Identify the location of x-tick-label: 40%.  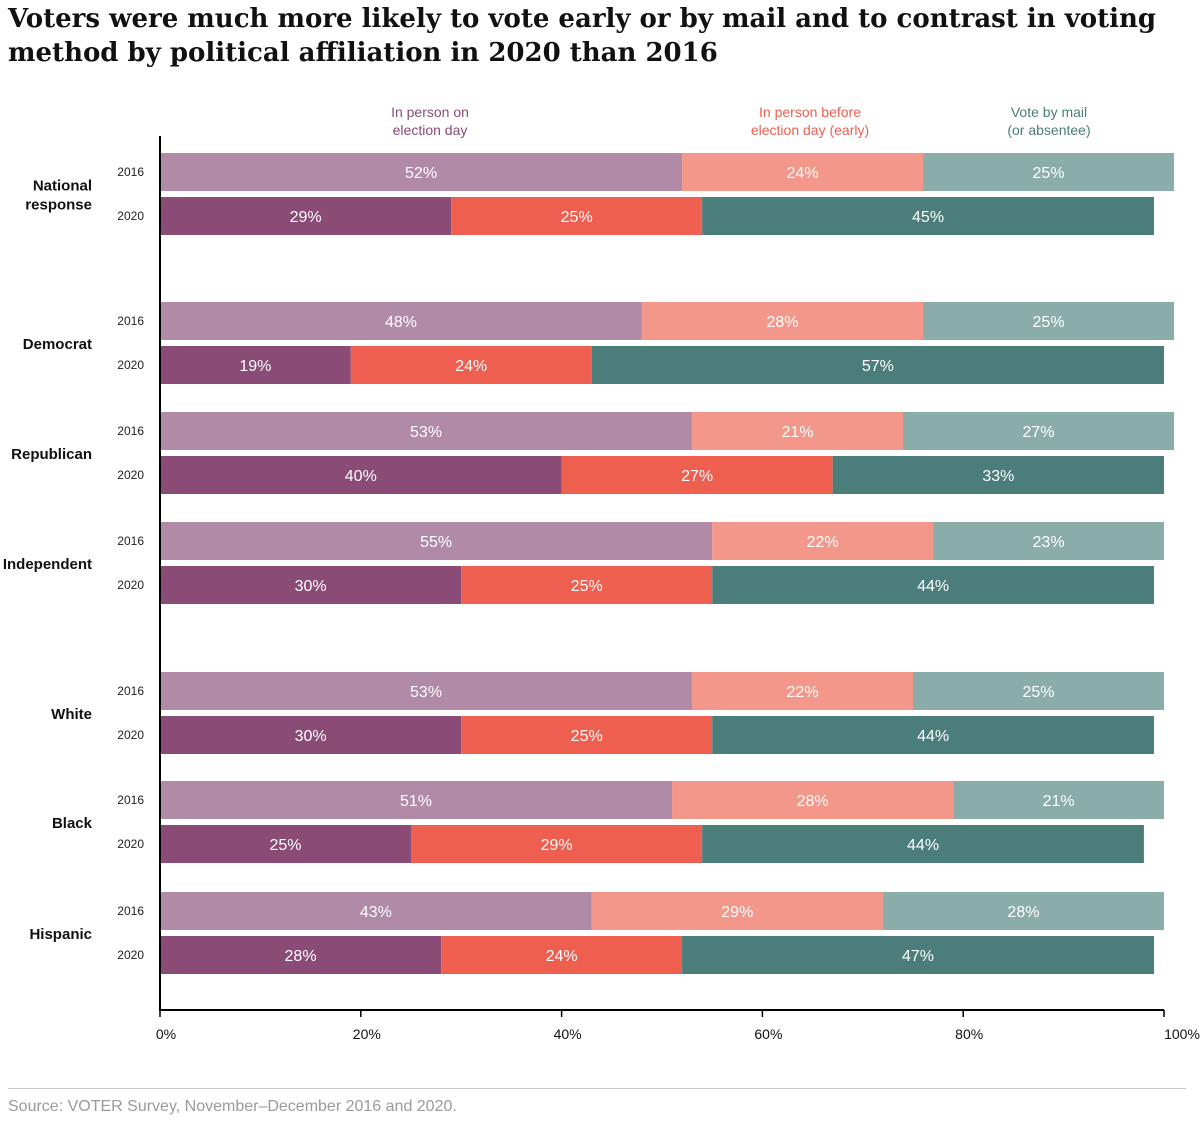
(568, 1034).